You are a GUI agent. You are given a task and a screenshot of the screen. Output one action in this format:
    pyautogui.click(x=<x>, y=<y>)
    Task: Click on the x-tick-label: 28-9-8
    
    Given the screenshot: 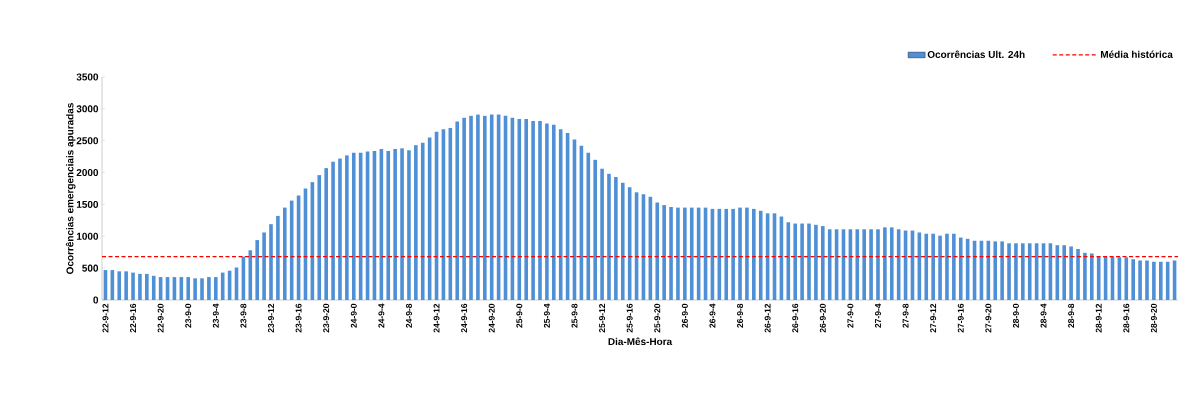 What is the action you would take?
    pyautogui.click(x=1071, y=315)
    